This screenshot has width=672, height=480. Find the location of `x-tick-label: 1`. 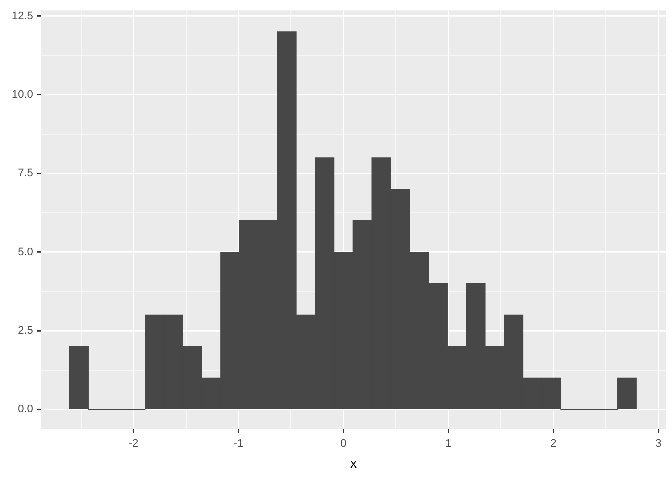

x-tick-label: 1 is located at coordinates (449, 444).